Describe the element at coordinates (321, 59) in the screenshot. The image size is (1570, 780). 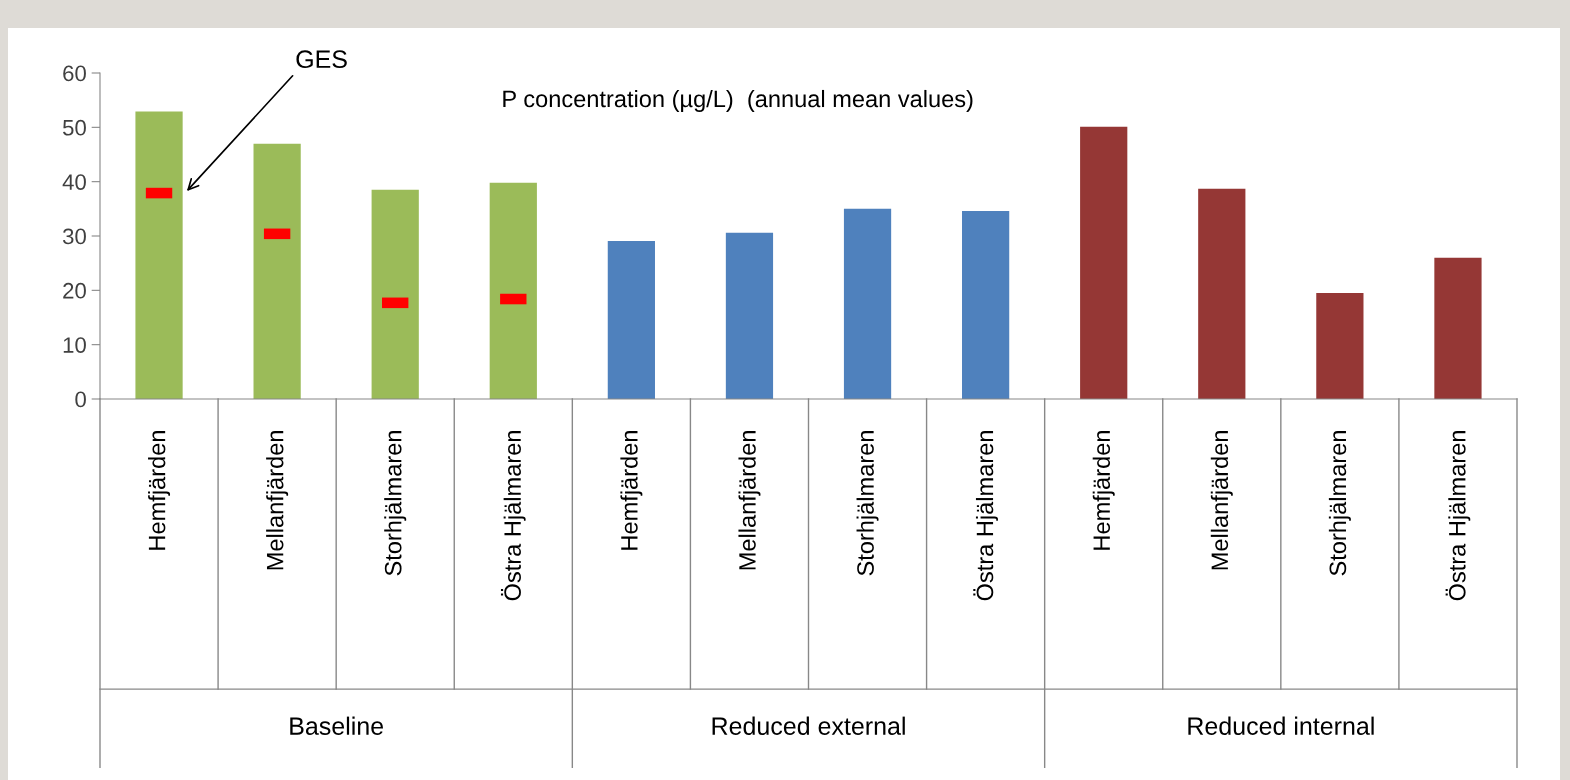
I see `text: GES` at that location.